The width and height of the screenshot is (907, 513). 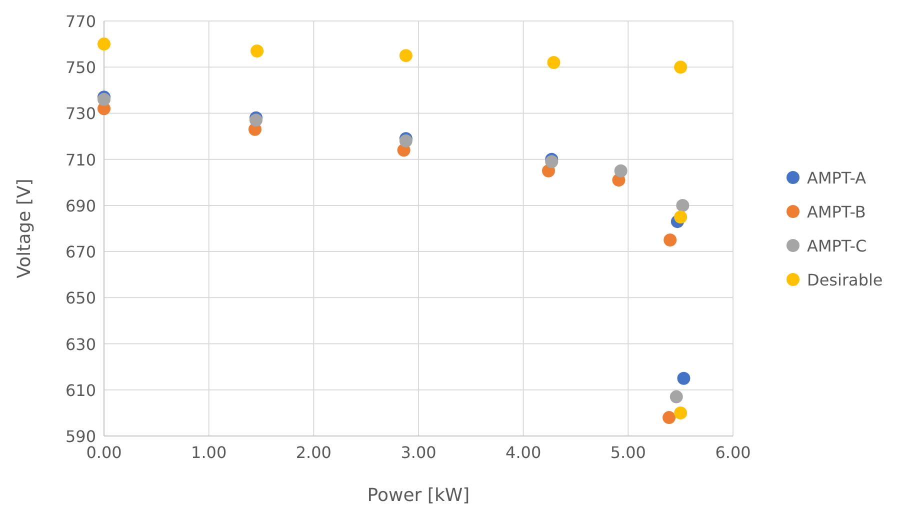 I want to click on y-tick-label: 690, so click(x=80, y=206).